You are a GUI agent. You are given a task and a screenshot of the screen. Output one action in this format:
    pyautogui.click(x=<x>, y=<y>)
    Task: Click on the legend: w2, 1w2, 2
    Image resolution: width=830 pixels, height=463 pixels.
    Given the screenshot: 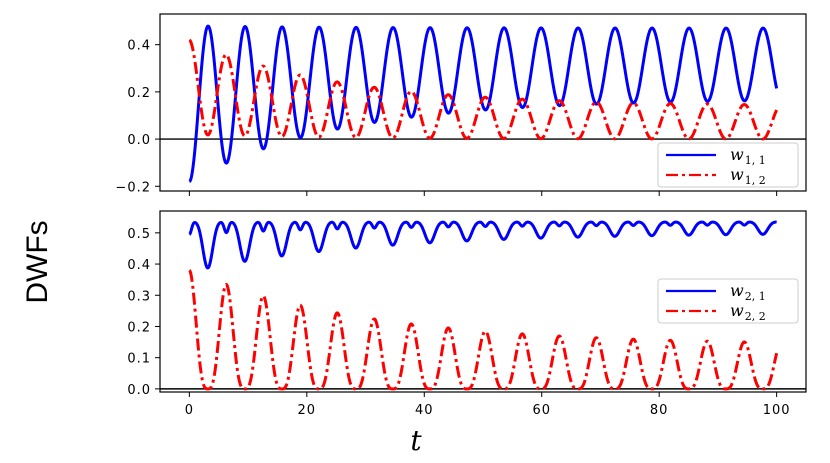 What is the action you would take?
    pyautogui.click(x=728, y=301)
    